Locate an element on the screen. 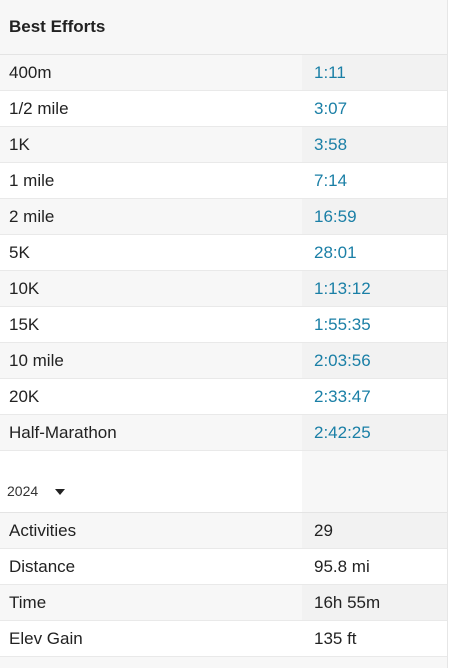 This screenshot has width=450, height=668. effort-time-link: 2:33:47 is located at coordinates (342, 396).